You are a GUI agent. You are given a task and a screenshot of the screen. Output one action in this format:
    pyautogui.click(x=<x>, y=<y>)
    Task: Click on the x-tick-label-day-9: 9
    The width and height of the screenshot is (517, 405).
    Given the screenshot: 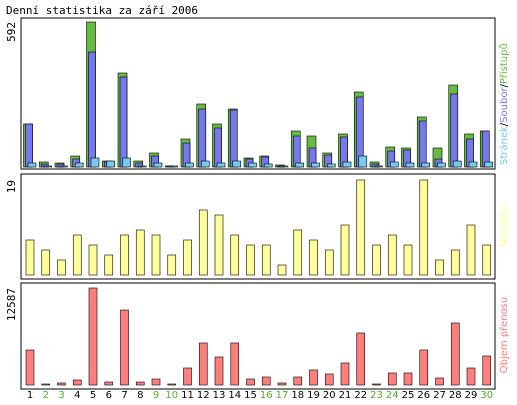 What is the action you would take?
    pyautogui.click(x=156, y=395)
    